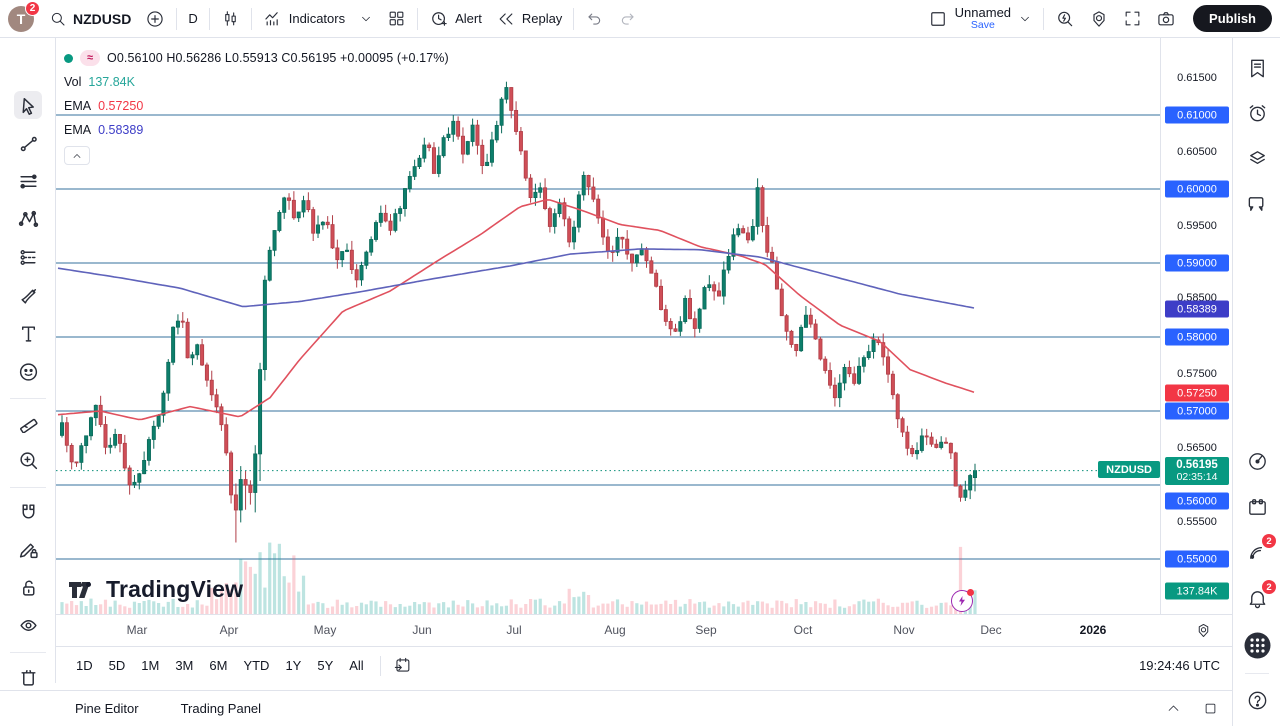 The width and height of the screenshot is (1280, 726). I want to click on pine-editor-button: Pine Editor, so click(107, 708).